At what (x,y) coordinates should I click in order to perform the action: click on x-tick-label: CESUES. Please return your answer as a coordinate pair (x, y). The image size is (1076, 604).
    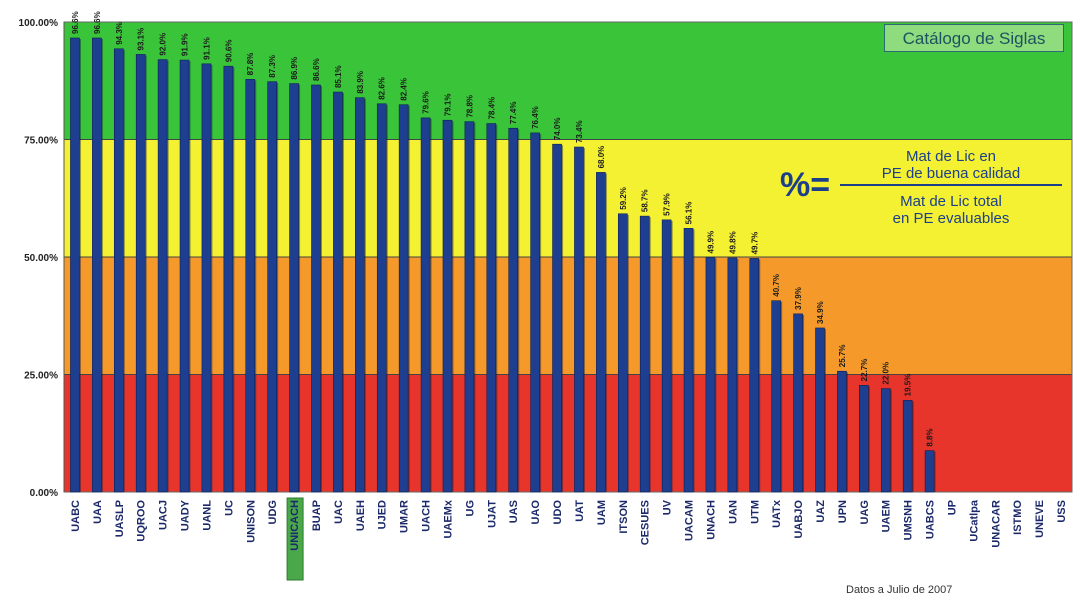
    Looking at the image, I should click on (646, 522).